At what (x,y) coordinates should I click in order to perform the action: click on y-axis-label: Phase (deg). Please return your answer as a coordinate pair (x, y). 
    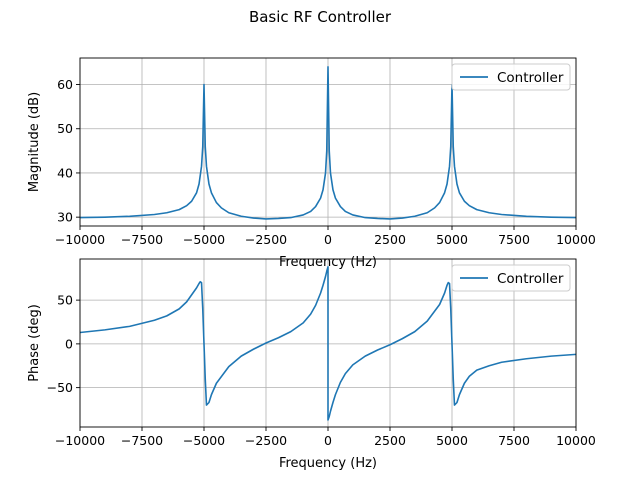
    Looking at the image, I should click on (34, 343).